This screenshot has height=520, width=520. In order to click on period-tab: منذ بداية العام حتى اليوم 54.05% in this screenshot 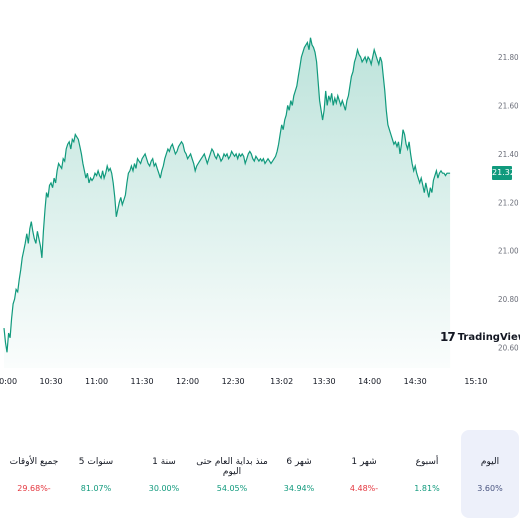, I will do `click(232, 474)`.